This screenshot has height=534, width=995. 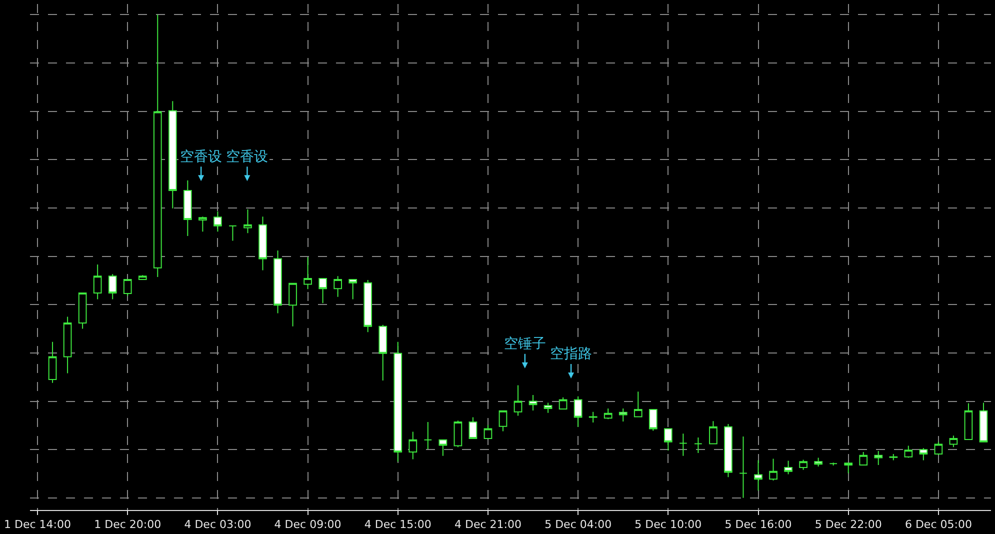 I want to click on x-tick-label: 5 Dec 10:00, so click(x=668, y=525).